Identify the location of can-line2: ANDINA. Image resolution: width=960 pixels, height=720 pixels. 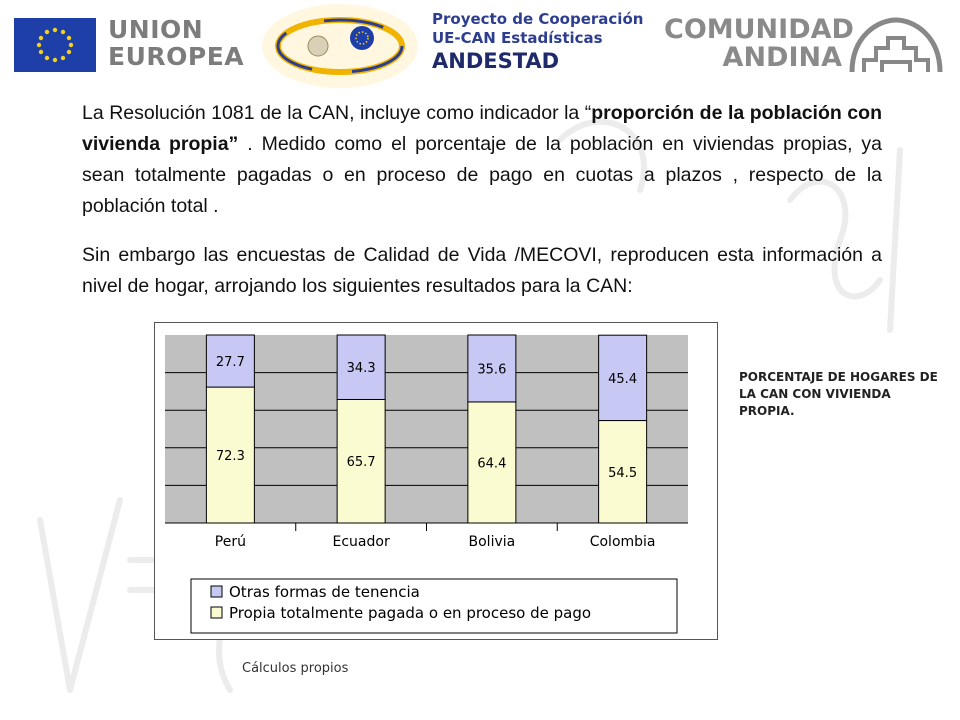
(782, 57).